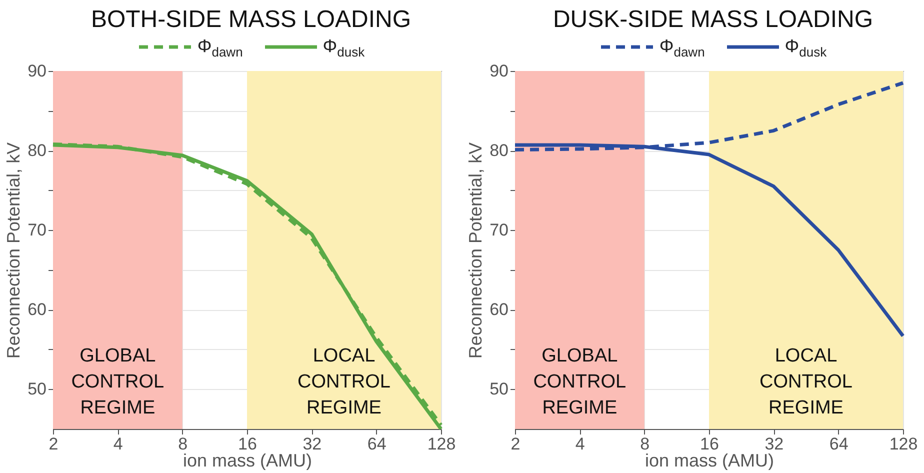 The image size is (924, 473). Describe the element at coordinates (251, 20) in the screenshot. I see `chart-title: BOTH-SIDE MASS LOADING` at that location.